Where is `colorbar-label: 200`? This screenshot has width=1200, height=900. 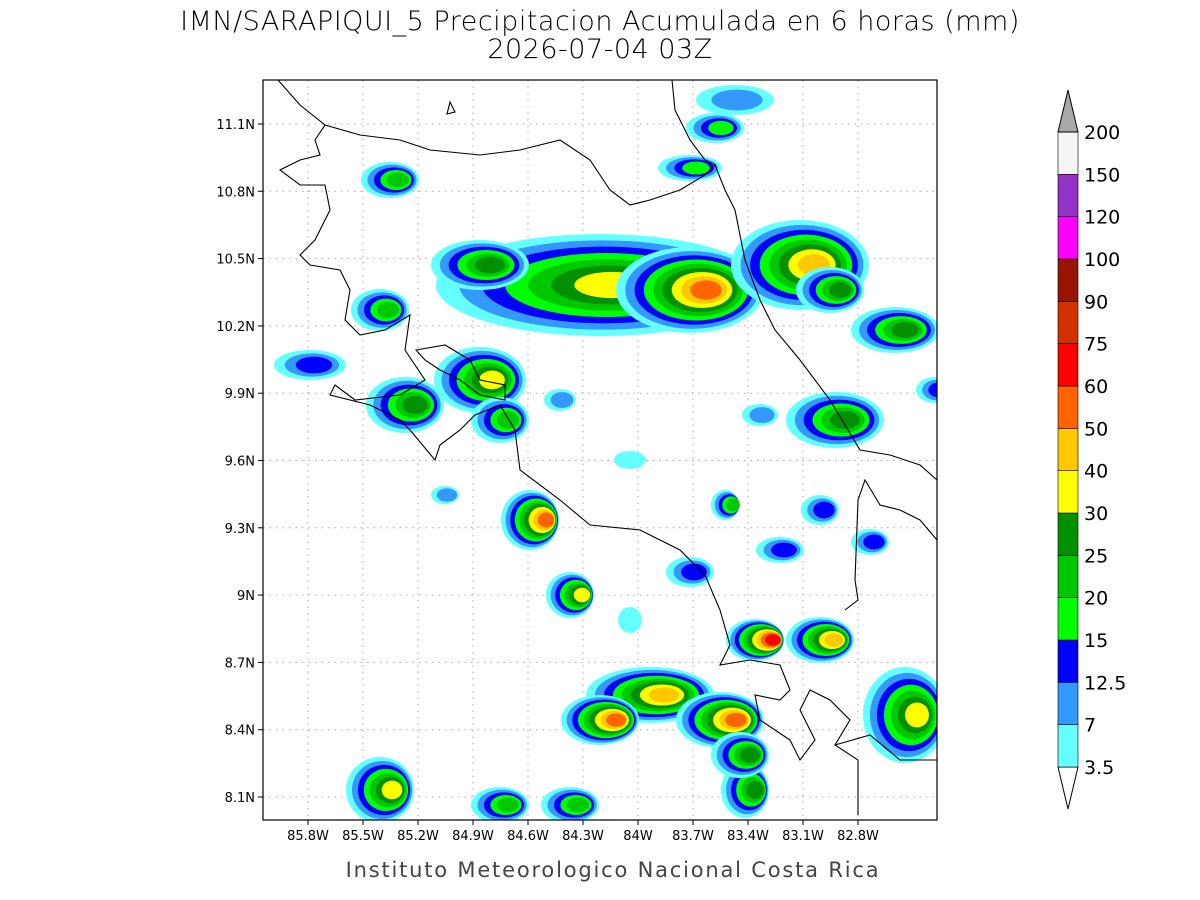
colorbar-label: 200 is located at coordinates (1102, 133).